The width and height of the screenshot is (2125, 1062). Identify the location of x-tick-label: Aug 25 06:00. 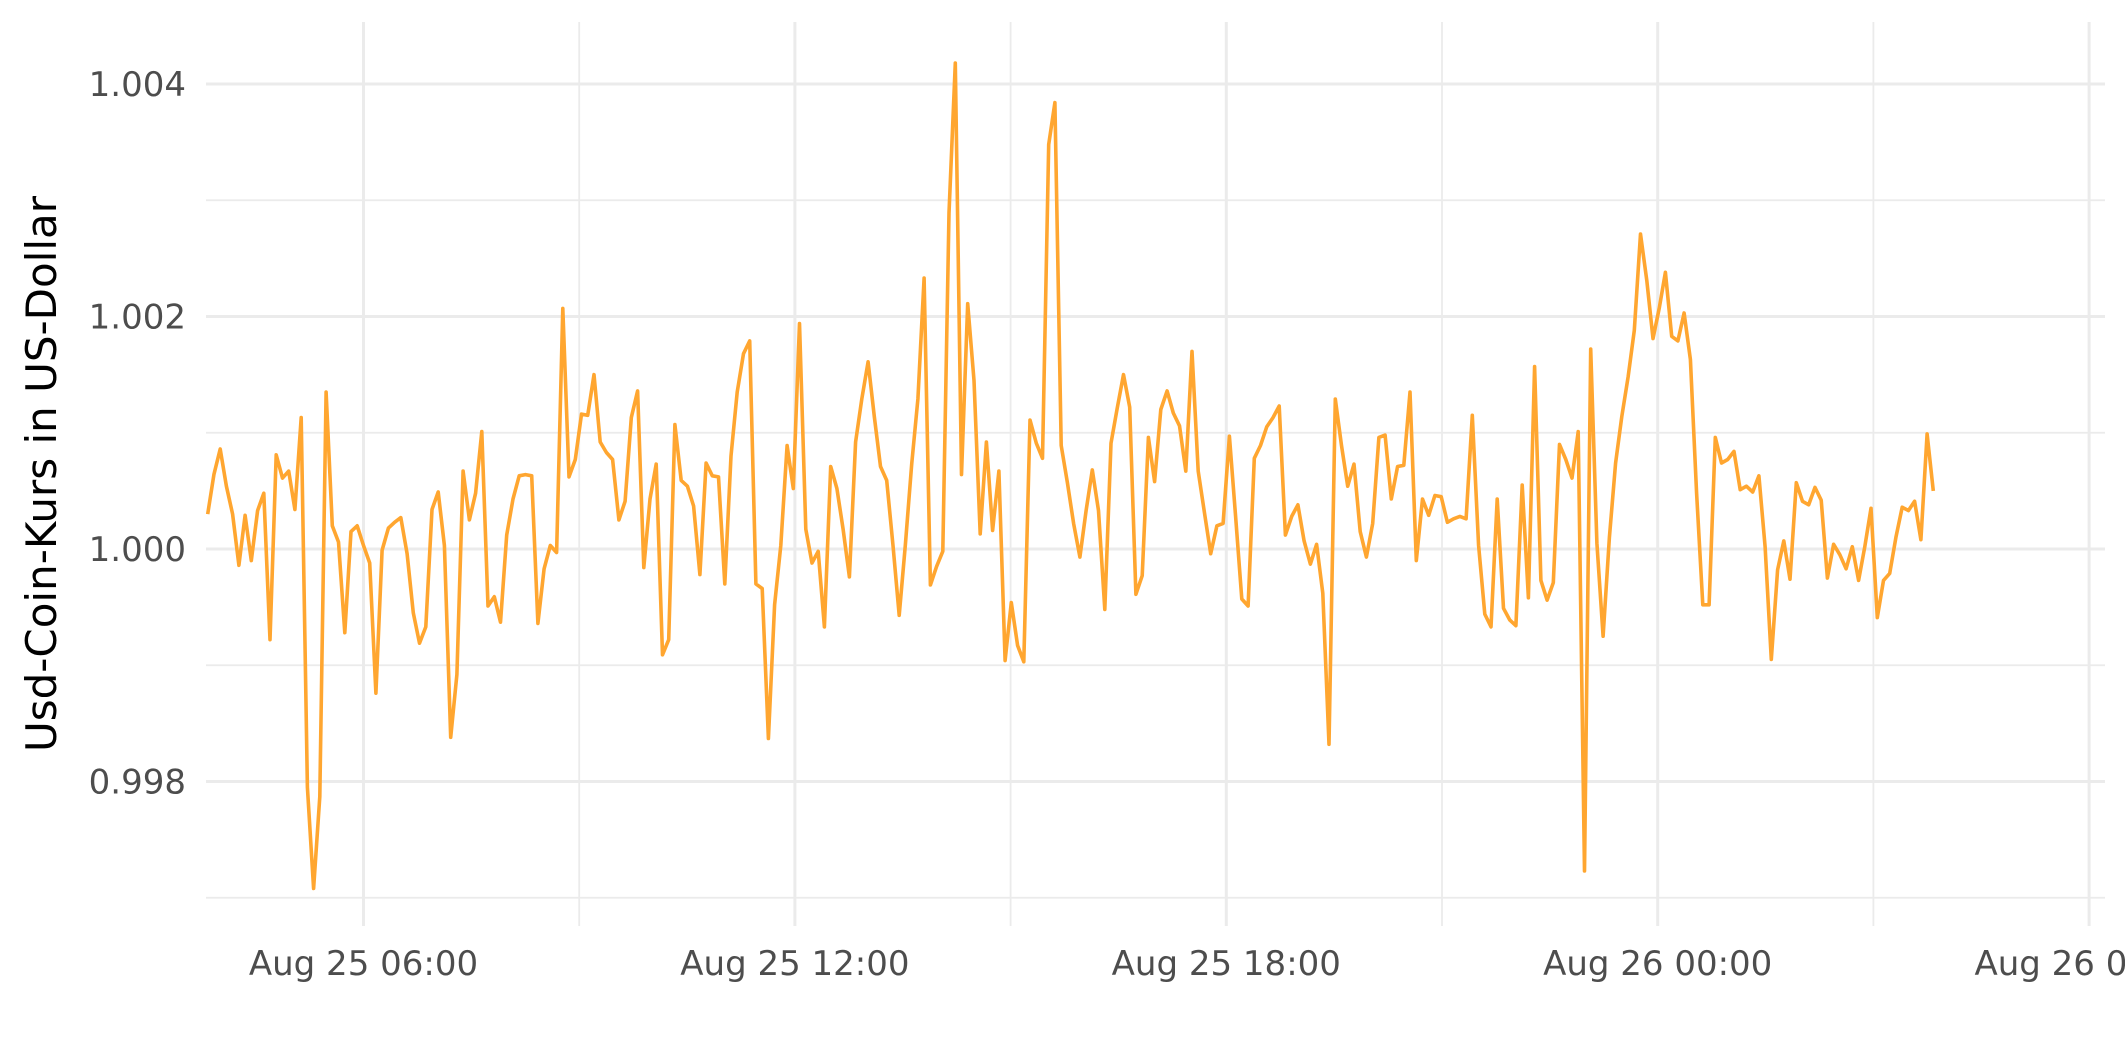
(363, 964).